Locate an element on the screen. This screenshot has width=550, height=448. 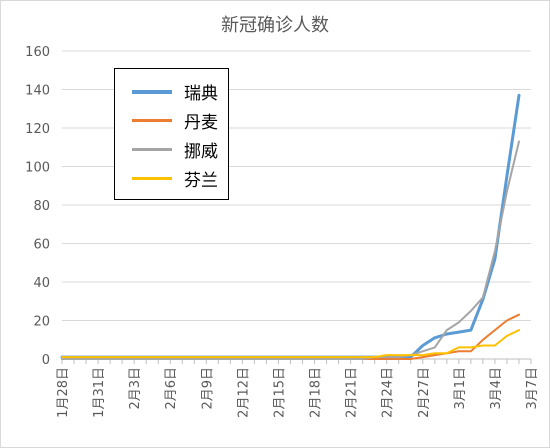
x-tick-label: 2月15日 is located at coordinates (279, 392).